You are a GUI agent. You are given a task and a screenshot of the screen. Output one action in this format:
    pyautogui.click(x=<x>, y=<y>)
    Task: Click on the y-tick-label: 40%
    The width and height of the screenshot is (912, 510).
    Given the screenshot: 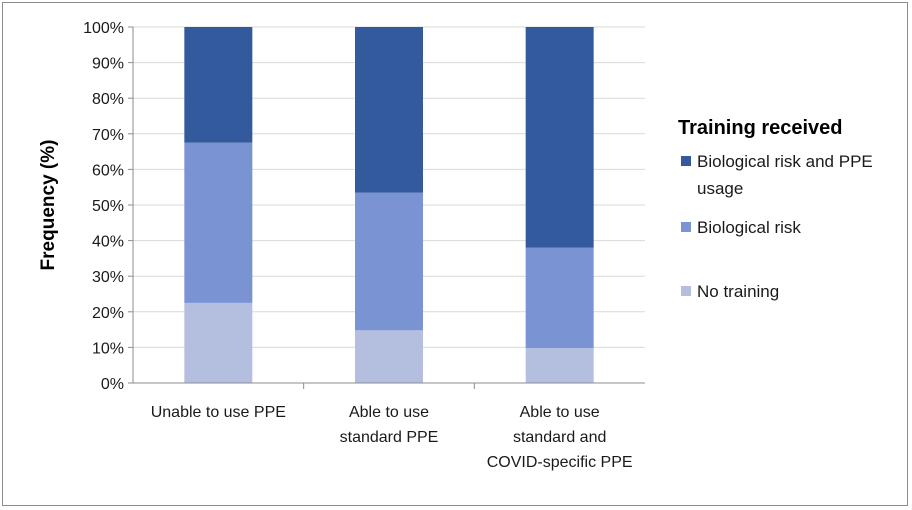 What is the action you would take?
    pyautogui.click(x=108, y=242)
    